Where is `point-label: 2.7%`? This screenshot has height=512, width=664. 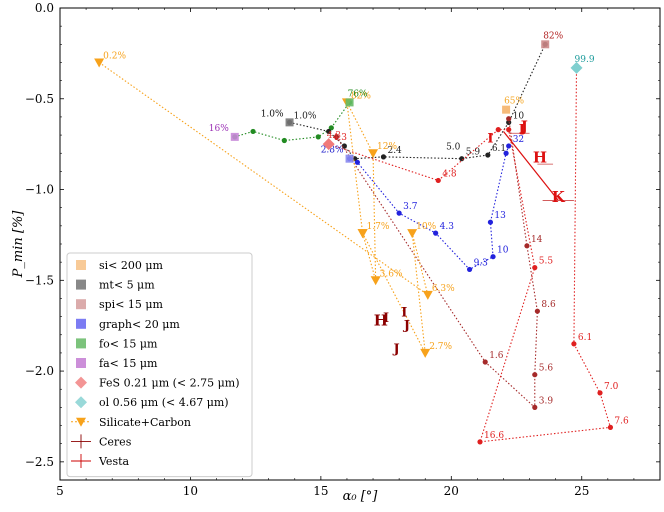
point-label: 2.7% is located at coordinates (440, 347).